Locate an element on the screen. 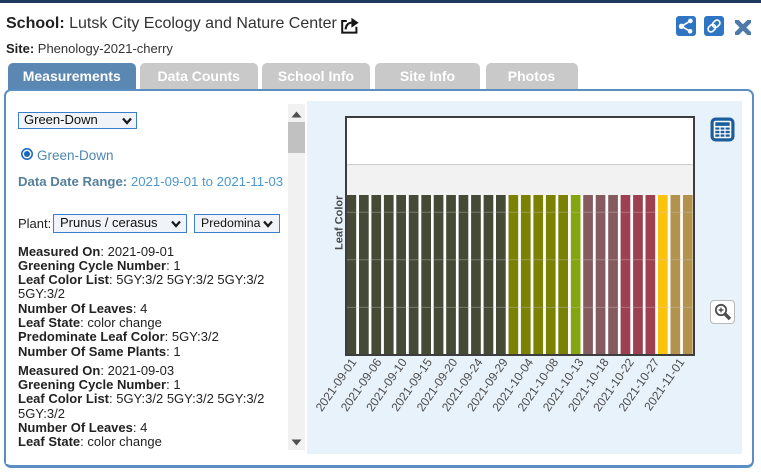  svg-text: Leaf Color is located at coordinates (340, 222).